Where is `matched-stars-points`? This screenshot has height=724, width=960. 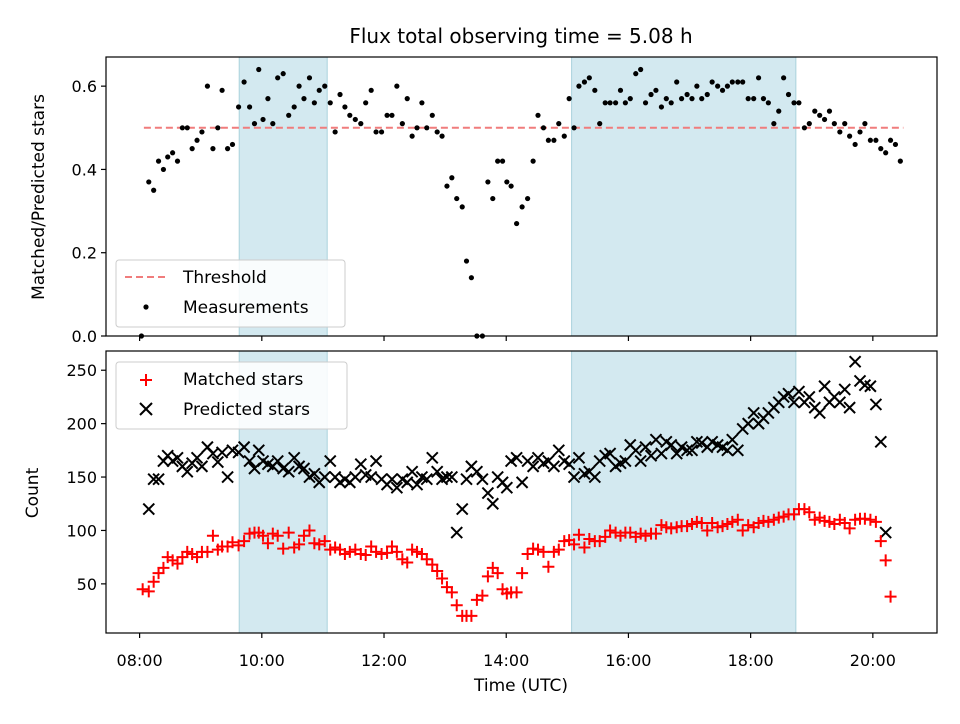 matched-stars-points is located at coordinates (517, 562).